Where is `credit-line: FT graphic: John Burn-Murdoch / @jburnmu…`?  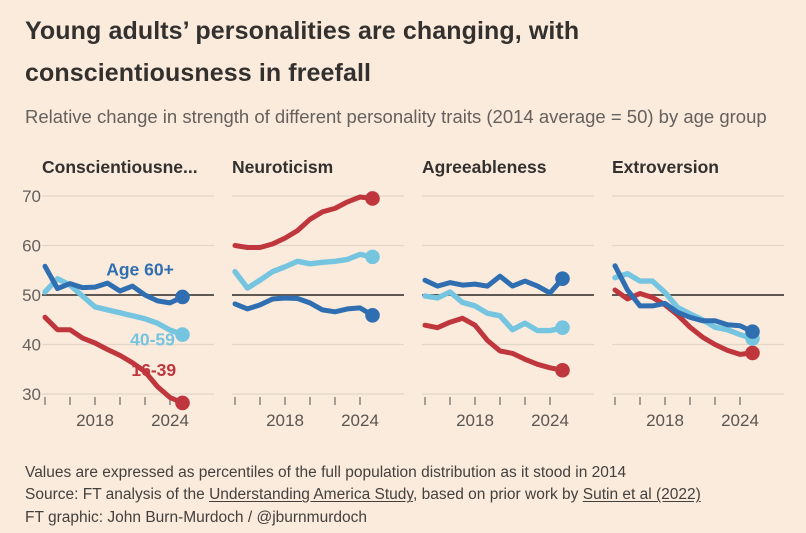
credit-line: FT graphic: John Burn-Murdoch / @jburnmu… is located at coordinates (196, 517).